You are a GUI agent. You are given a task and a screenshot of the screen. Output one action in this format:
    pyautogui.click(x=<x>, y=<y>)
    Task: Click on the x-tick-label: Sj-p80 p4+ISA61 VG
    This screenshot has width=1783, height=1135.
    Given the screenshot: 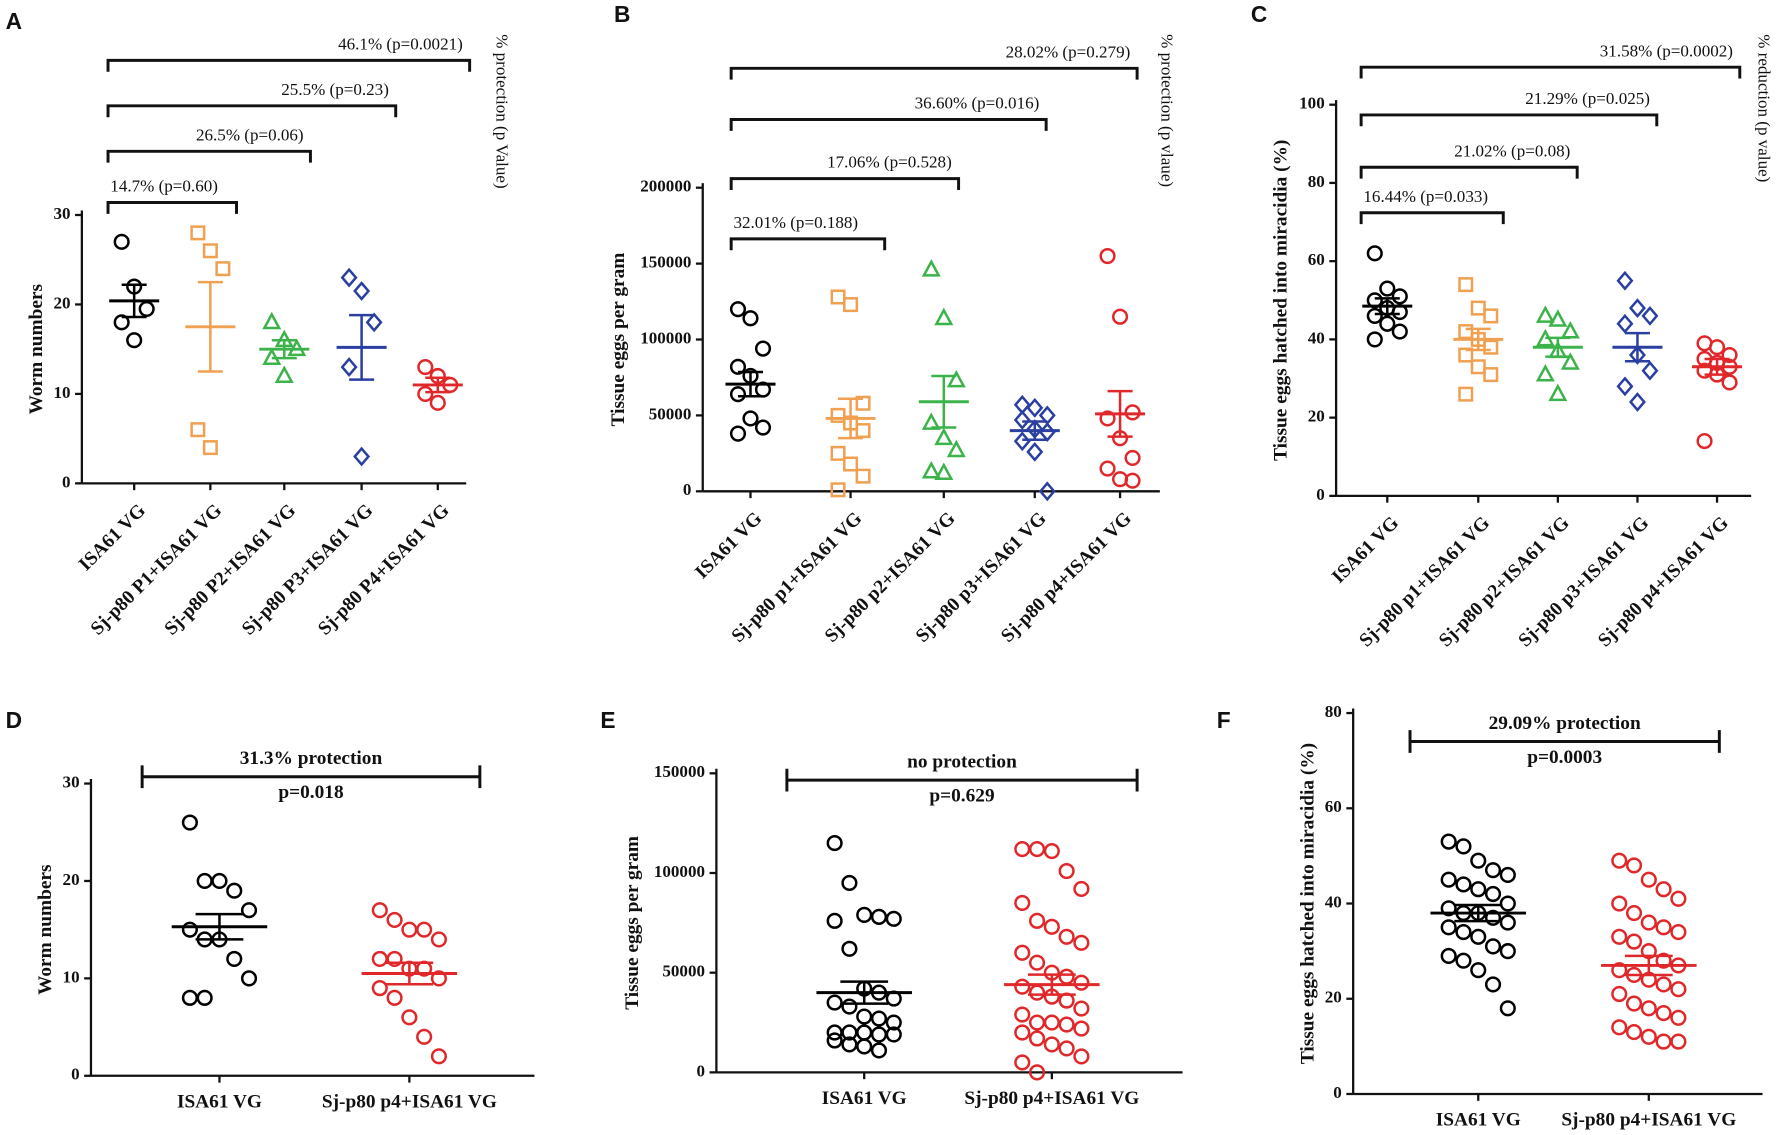 What is the action you would take?
    pyautogui.click(x=1648, y=1120)
    